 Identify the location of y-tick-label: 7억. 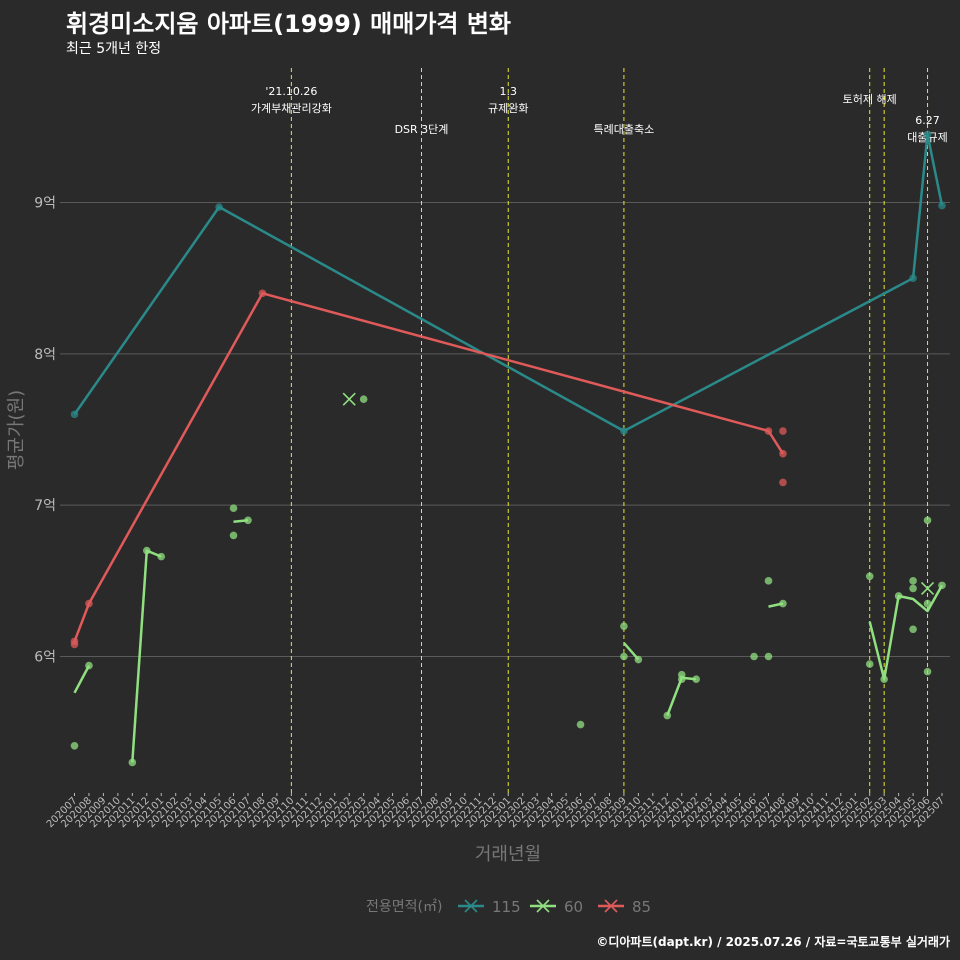
(45, 506).